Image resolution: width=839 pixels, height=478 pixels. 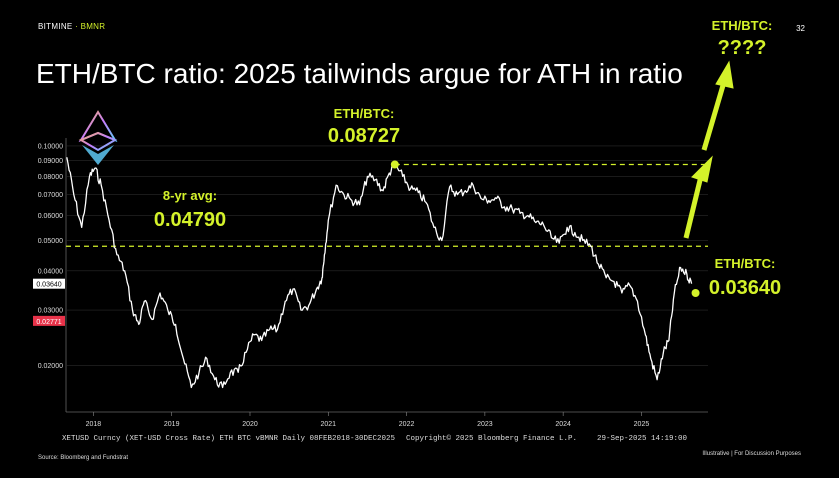 I want to click on y-tick-label: 0.05000, so click(x=50, y=241).